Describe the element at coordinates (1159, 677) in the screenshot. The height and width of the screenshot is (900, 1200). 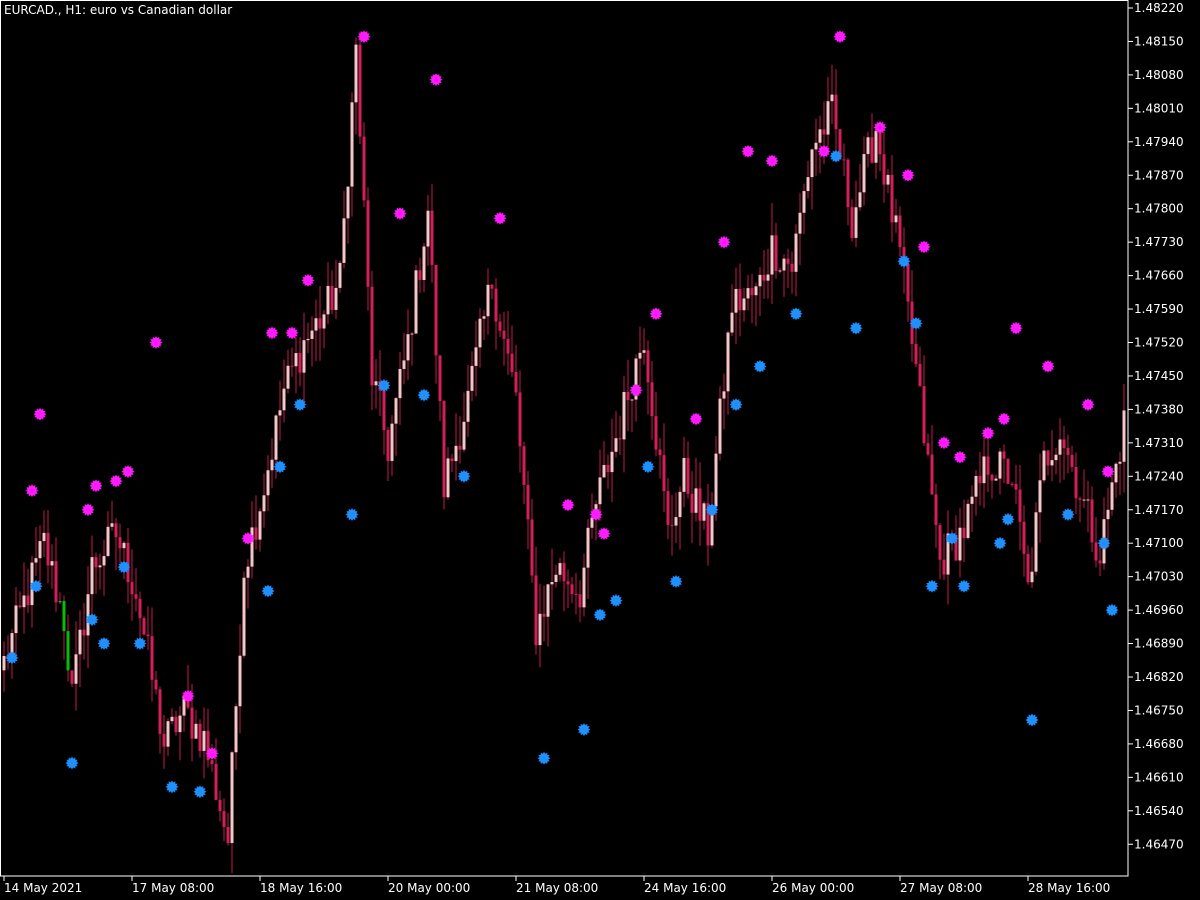
I see `y-tick-label: 1.46820` at that location.